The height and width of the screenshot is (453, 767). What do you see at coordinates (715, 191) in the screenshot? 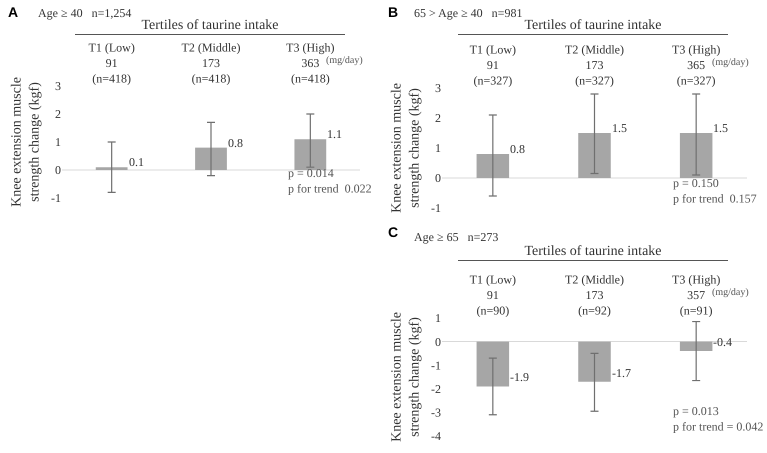
I see `annotation: p = 0.150 p for trend 0.157` at bounding box center [715, 191].